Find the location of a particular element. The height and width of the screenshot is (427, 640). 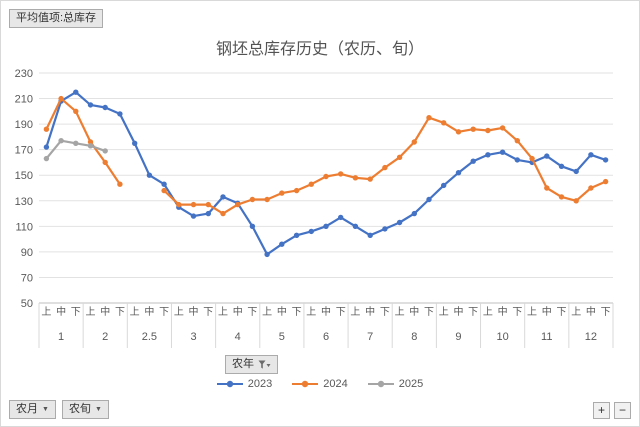

legend-marker-icon is located at coordinates (229, 384).